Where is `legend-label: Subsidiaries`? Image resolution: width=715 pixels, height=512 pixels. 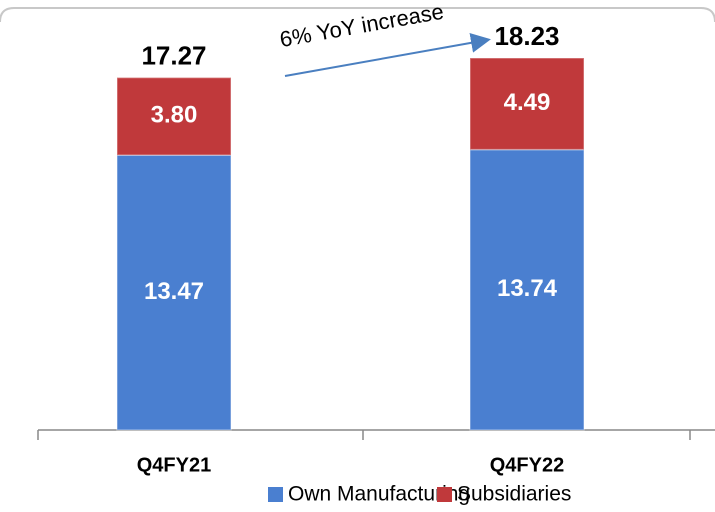
legend-label: Subsidiaries is located at coordinates (514, 494).